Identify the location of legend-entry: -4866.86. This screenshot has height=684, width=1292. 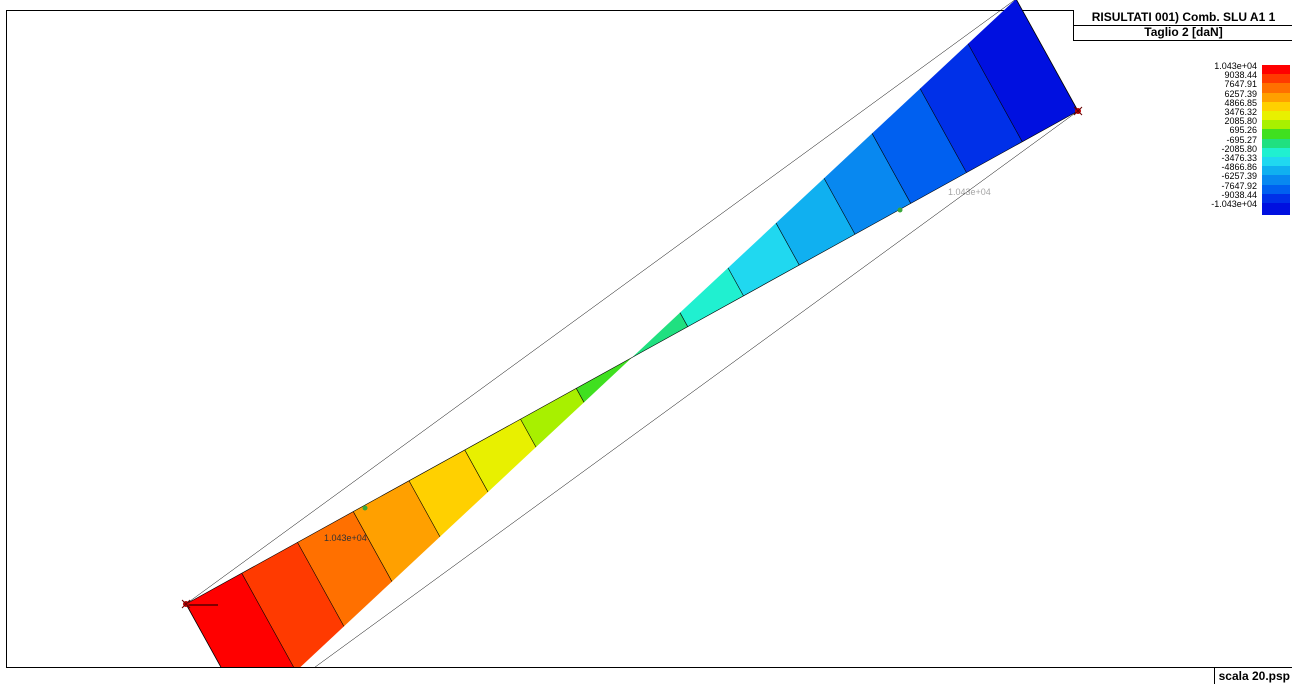
(1226, 170).